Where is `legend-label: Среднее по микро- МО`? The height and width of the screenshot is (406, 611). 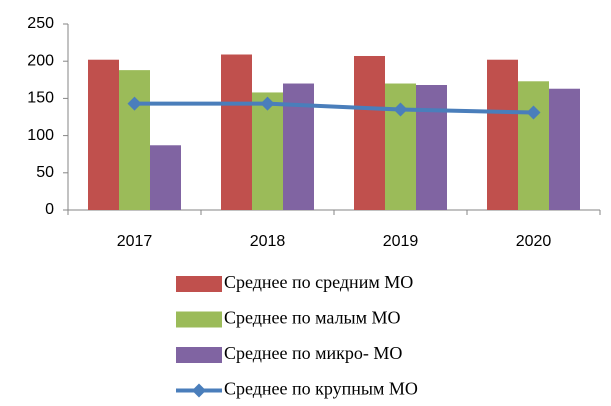 legend-label: Среднее по микро- МО is located at coordinates (313, 353).